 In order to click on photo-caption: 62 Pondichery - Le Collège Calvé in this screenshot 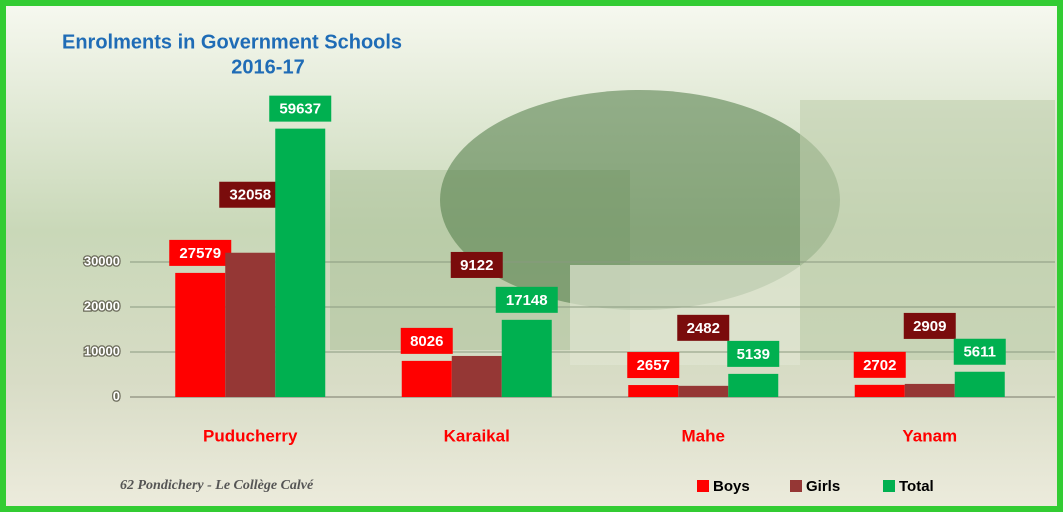, I will do `click(217, 485)`.